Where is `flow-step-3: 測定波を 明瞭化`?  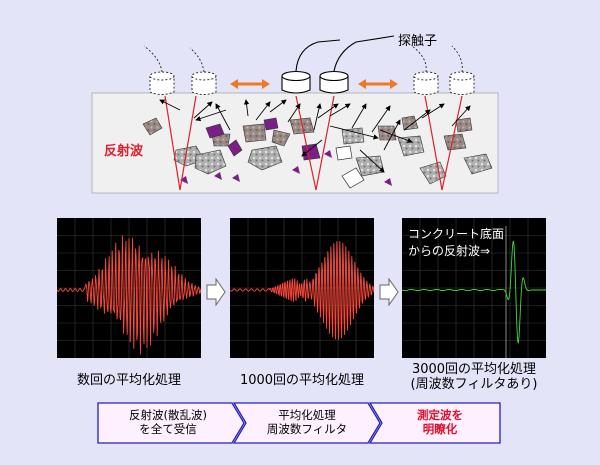 flow-step-3: 測定波を 明瞭化 is located at coordinates (440, 422).